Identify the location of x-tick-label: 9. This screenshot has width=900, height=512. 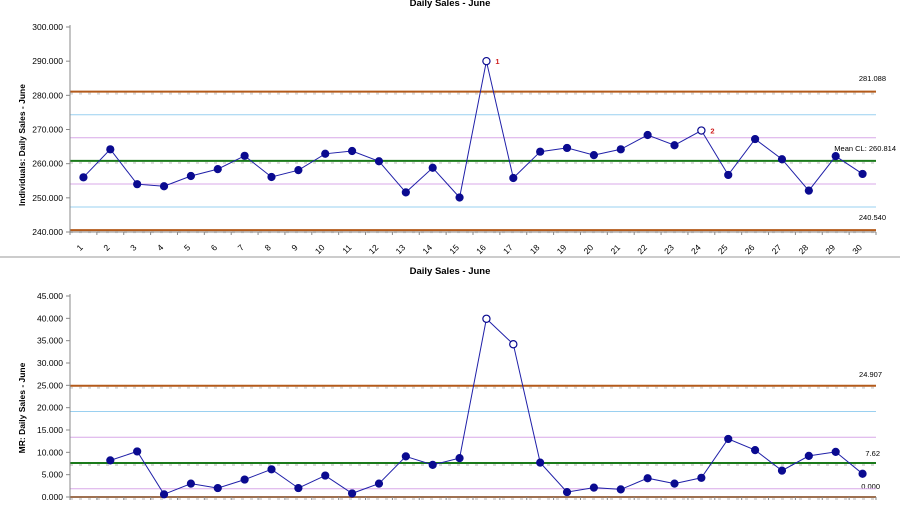
(294, 247).